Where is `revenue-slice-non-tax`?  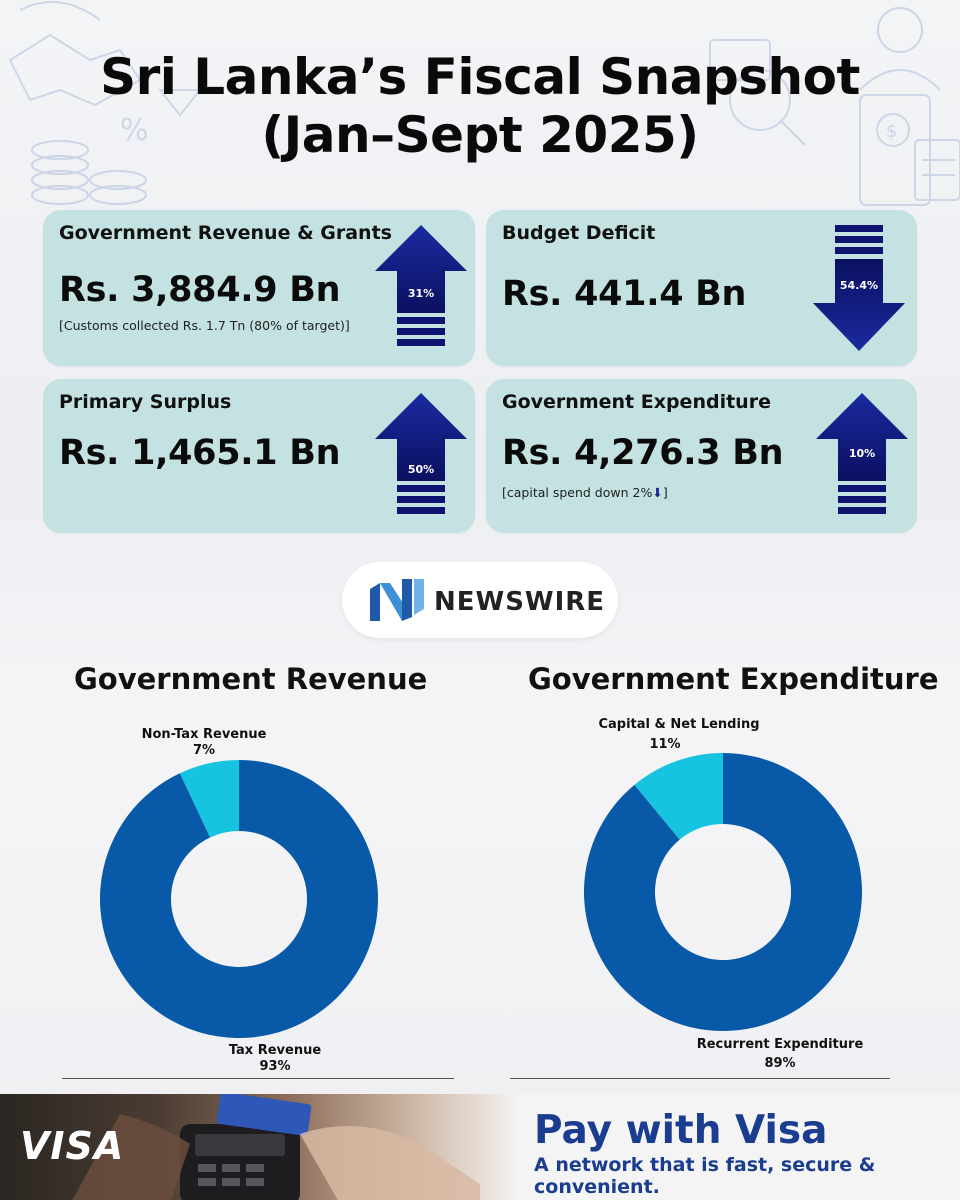 revenue-slice-non-tax is located at coordinates (209, 799).